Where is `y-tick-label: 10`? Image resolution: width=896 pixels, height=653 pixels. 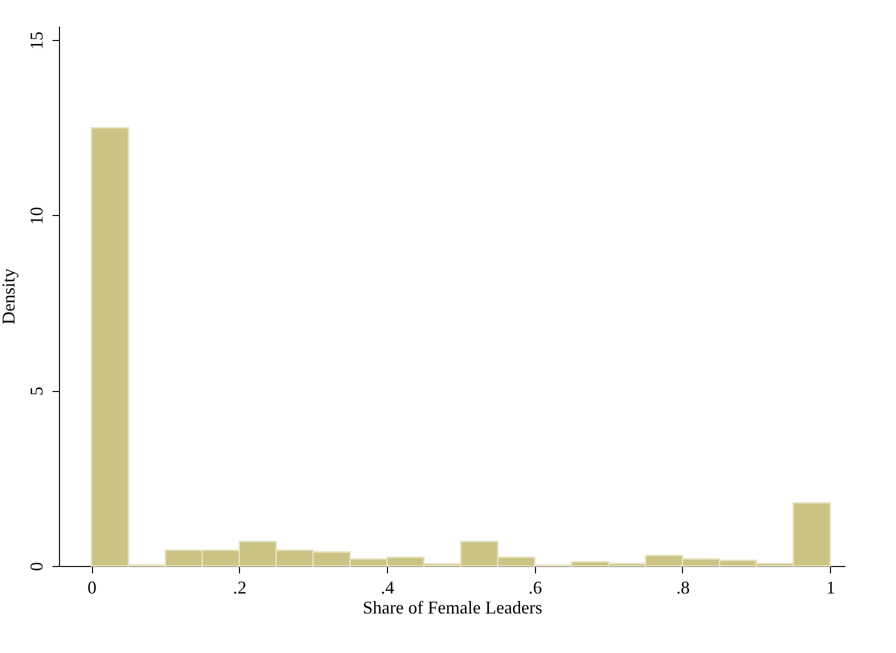
y-tick-label: 10 is located at coordinates (36, 215).